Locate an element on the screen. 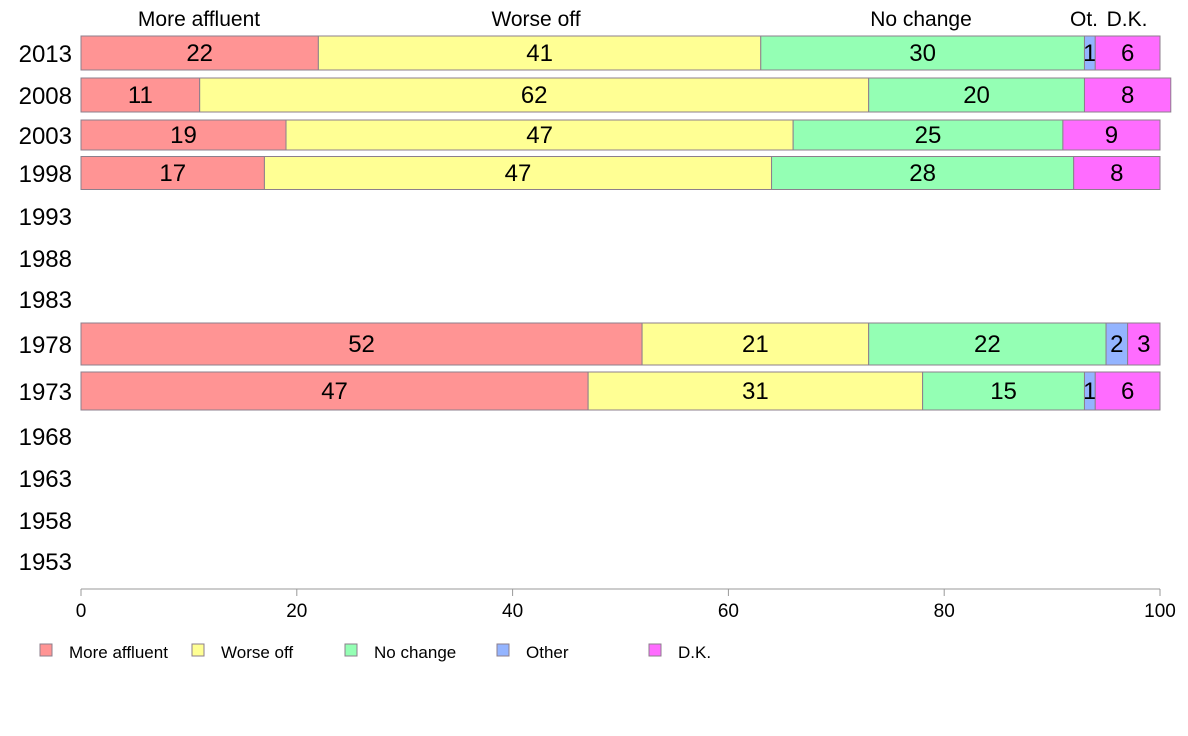 The image size is (1188, 736). x-tick-label-20: 20 is located at coordinates (296, 611).